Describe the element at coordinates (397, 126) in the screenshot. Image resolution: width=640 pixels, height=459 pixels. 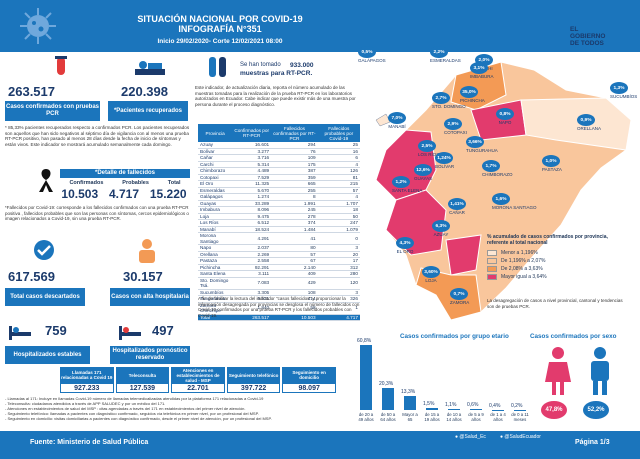
I see `map-province-name: MANABÍ` at that location.